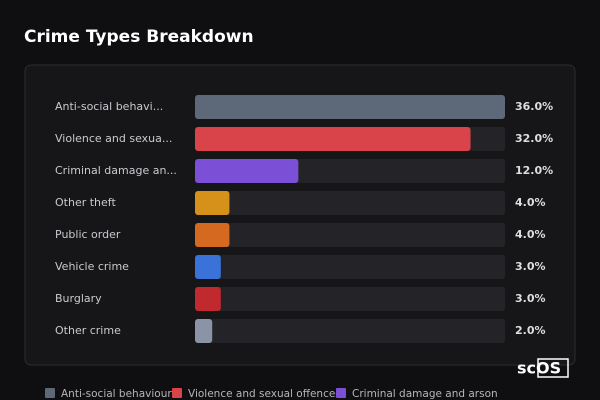  I want to click on category-label: Vehicle crime, so click(92, 266).